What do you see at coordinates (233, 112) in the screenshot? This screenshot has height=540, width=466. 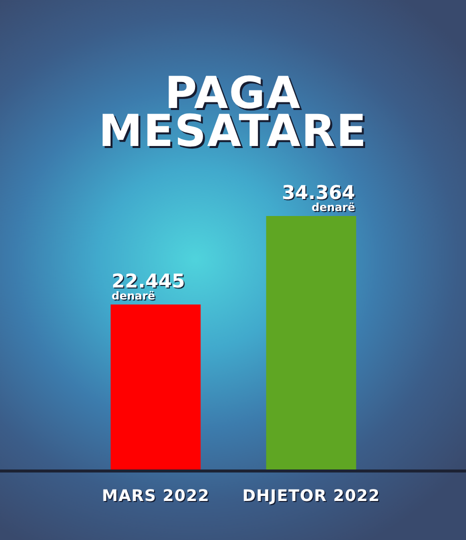 I see `chart-title: PAGA MESATARE` at bounding box center [233, 112].